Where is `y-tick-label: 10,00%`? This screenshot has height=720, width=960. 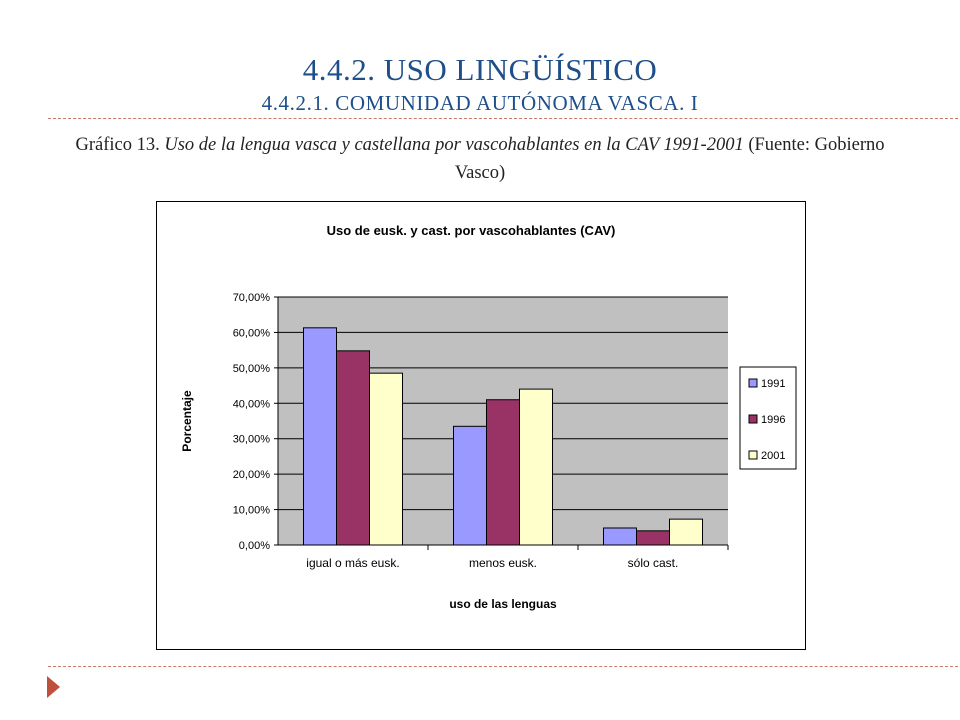
y-tick-label: 10,00% is located at coordinates (252, 511).